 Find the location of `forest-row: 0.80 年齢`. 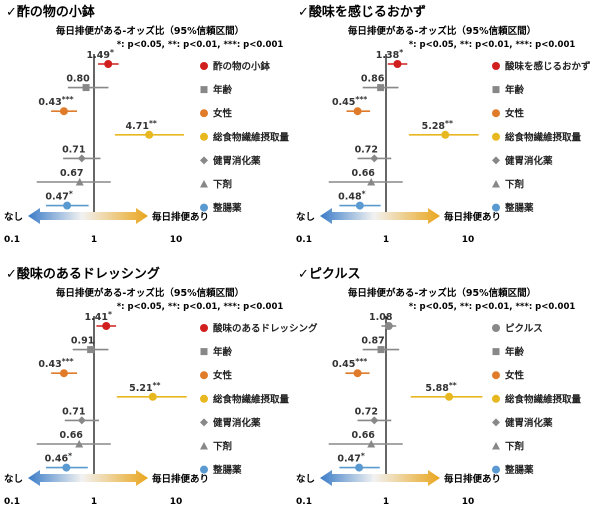

forest-row: 0.80 年齢 is located at coordinates (149, 85).